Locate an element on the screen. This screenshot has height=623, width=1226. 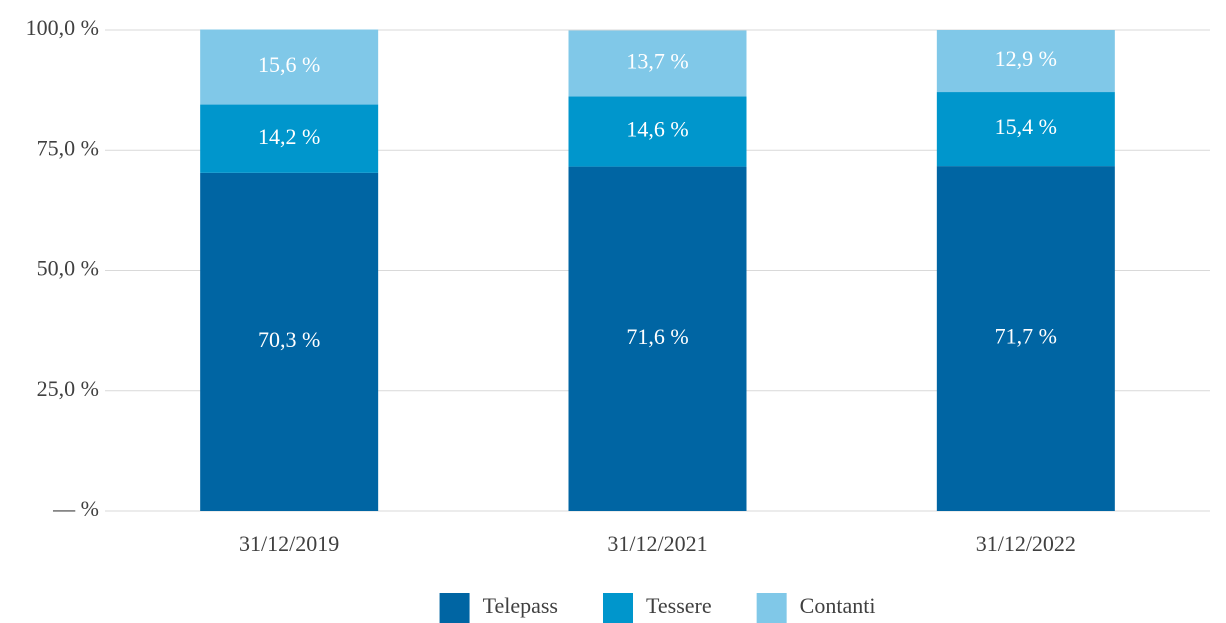
y-tick-label: 75,0 % is located at coordinates (68, 147).